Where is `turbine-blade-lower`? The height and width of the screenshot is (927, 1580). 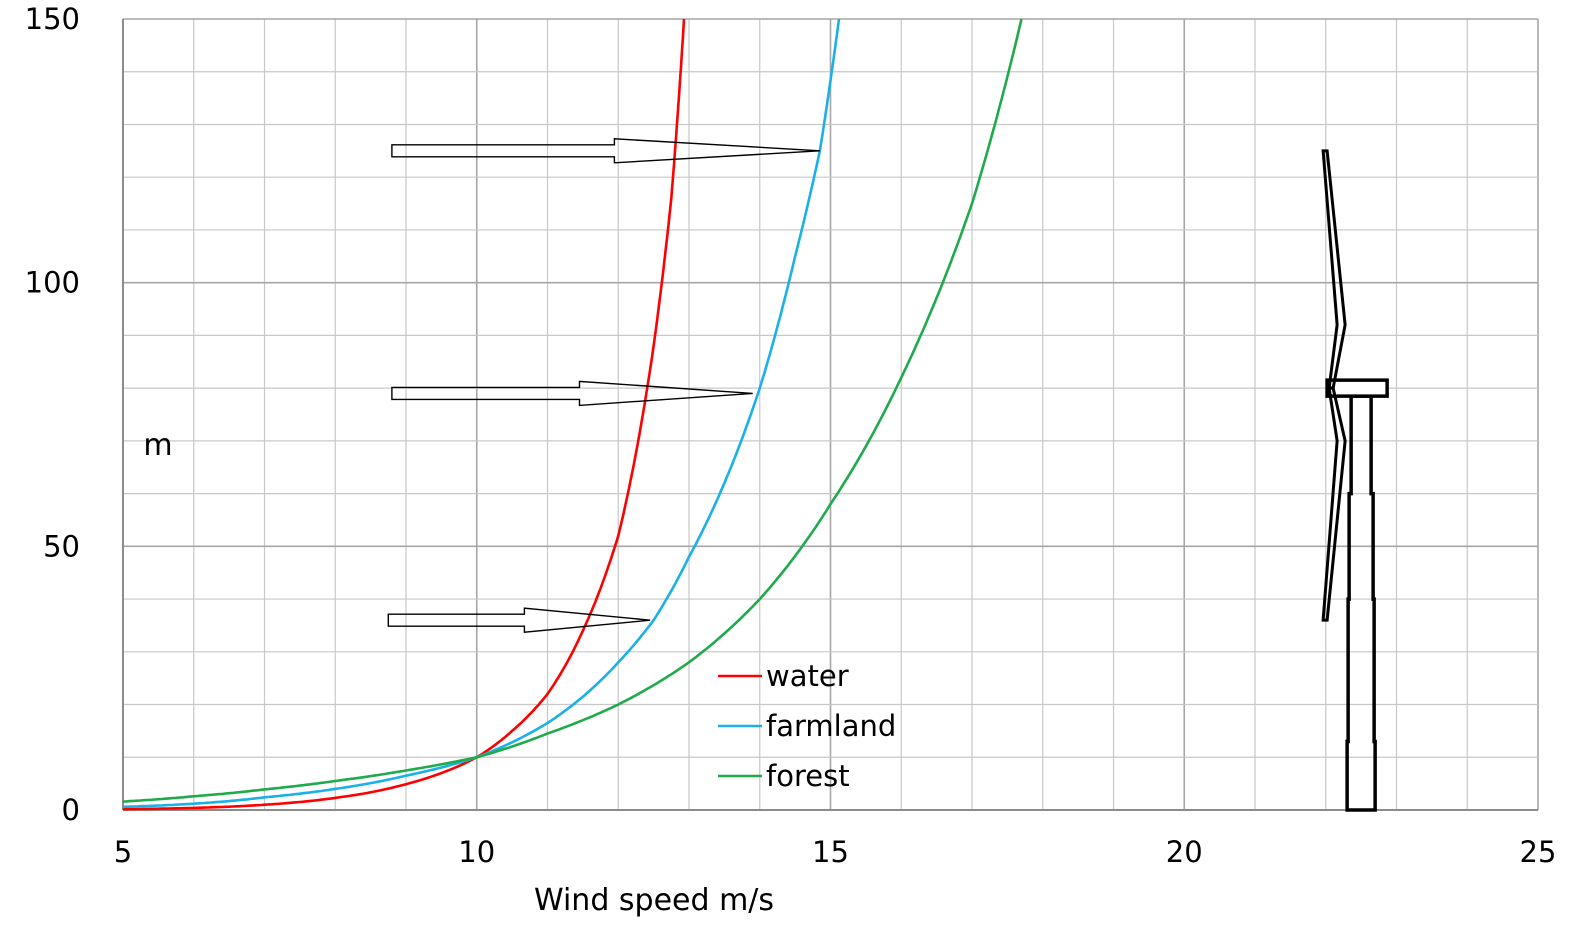
turbine-blade-lower is located at coordinates (1334, 504).